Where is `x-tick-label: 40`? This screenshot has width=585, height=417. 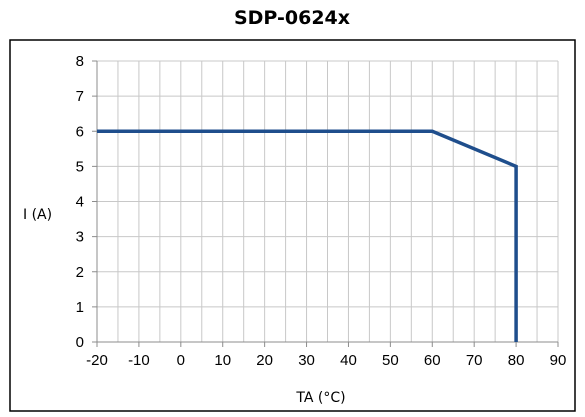
x-tick-label: 40 is located at coordinates (348, 360).